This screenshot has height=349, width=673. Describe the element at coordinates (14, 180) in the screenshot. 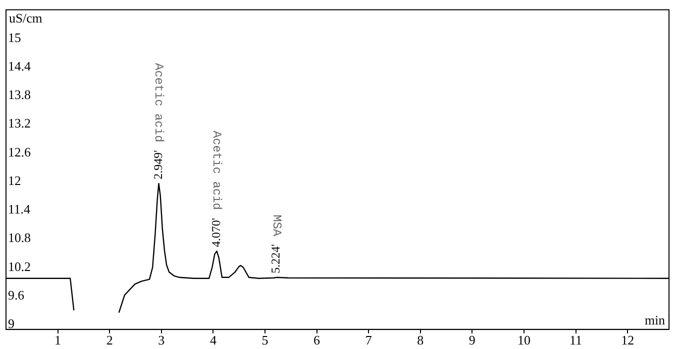

I see `y-tick-label: 12` at that location.